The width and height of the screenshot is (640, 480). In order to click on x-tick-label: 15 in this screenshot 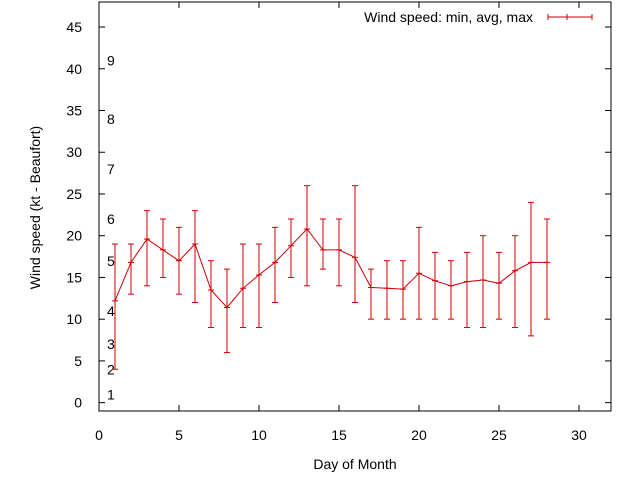, I will do `click(339, 435)`.